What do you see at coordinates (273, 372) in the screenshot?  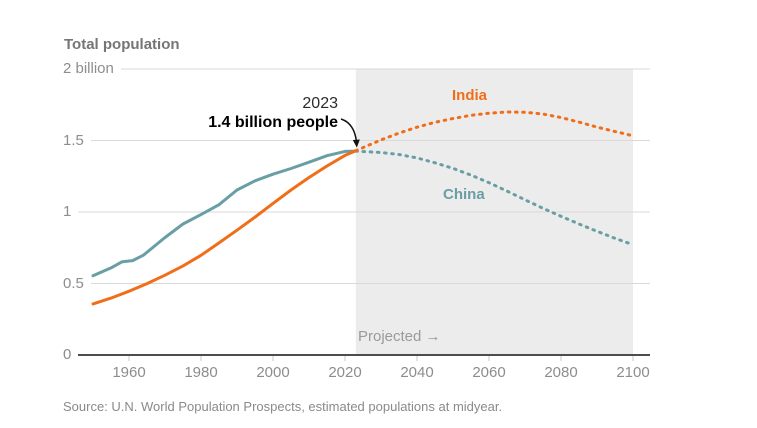 I see `x-axis-label: 2000` at bounding box center [273, 372].